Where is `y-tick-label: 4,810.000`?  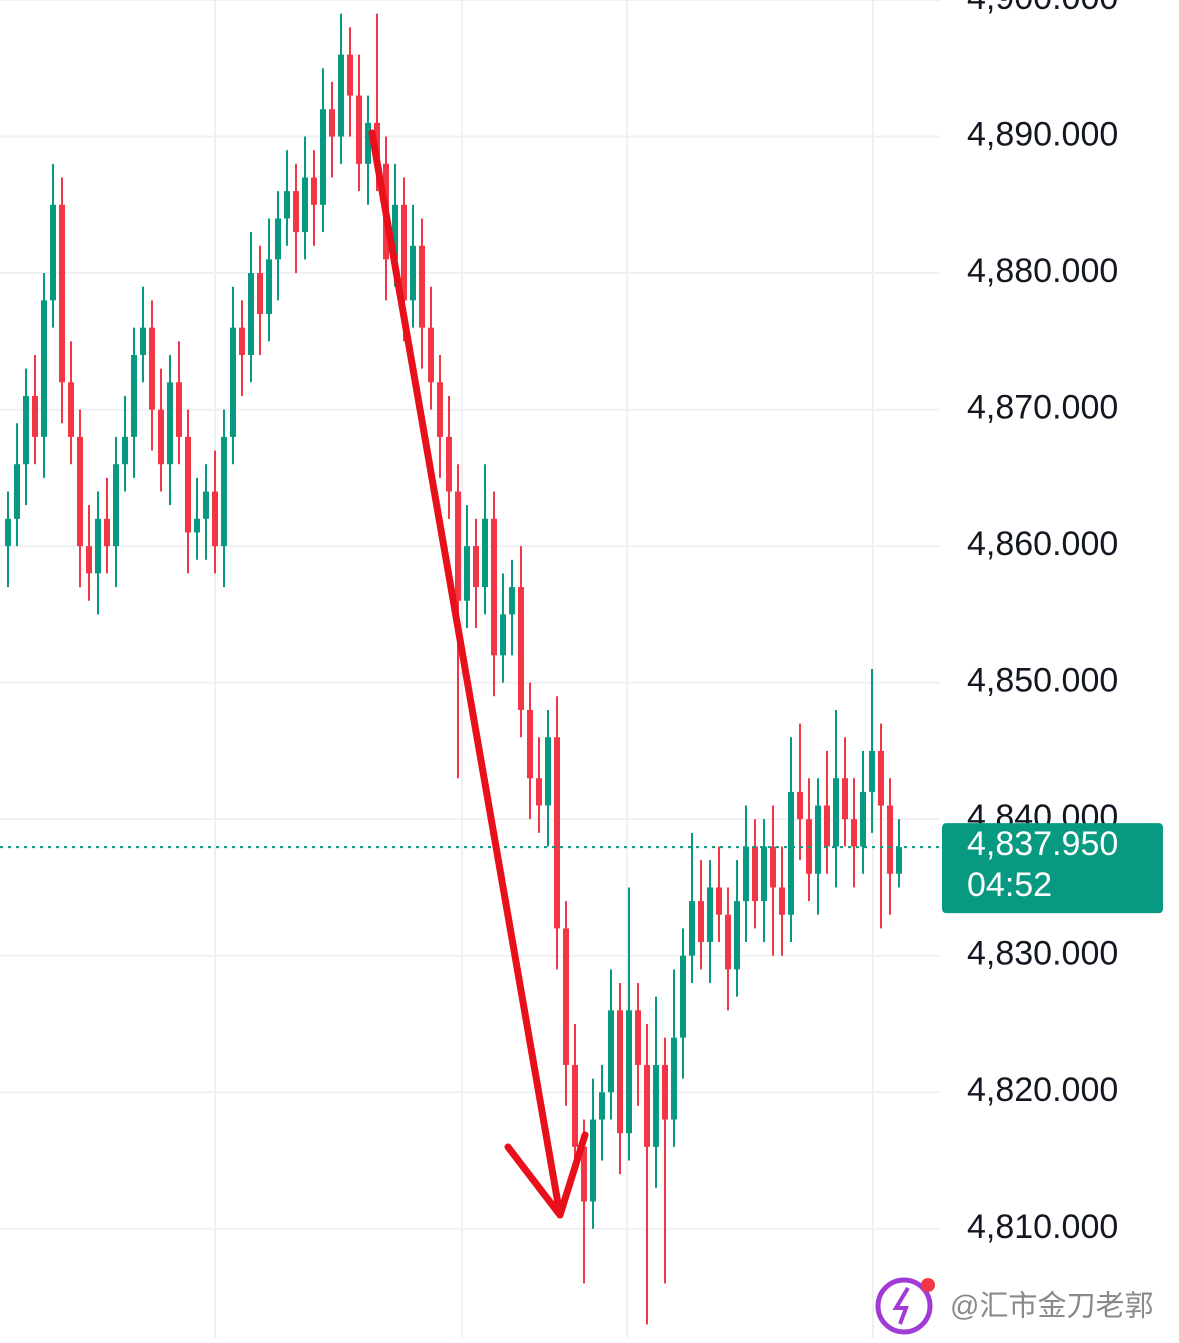 y-tick-label: 4,810.000 is located at coordinates (1042, 1227).